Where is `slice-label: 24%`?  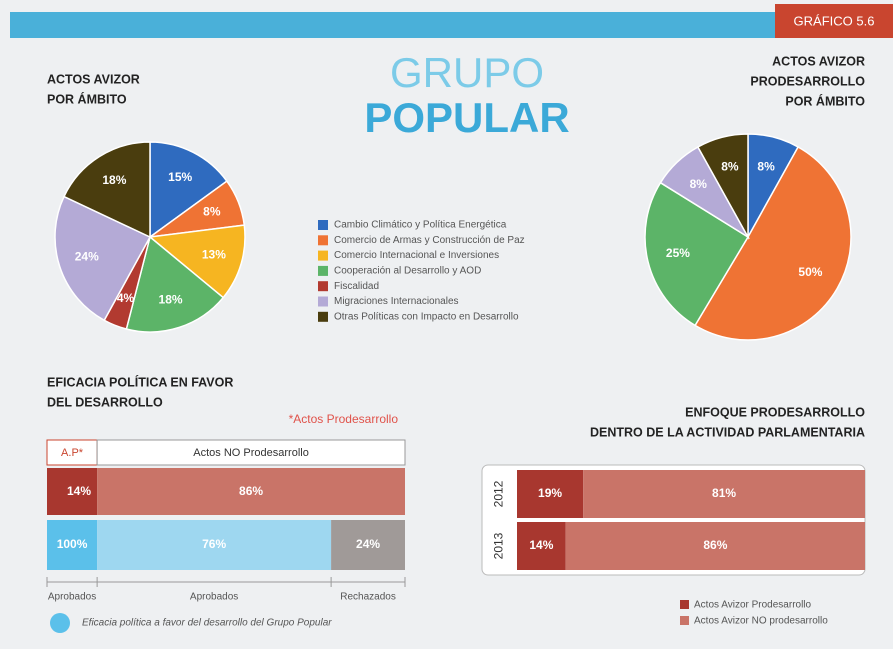
slice-label: 24% is located at coordinates (87, 257).